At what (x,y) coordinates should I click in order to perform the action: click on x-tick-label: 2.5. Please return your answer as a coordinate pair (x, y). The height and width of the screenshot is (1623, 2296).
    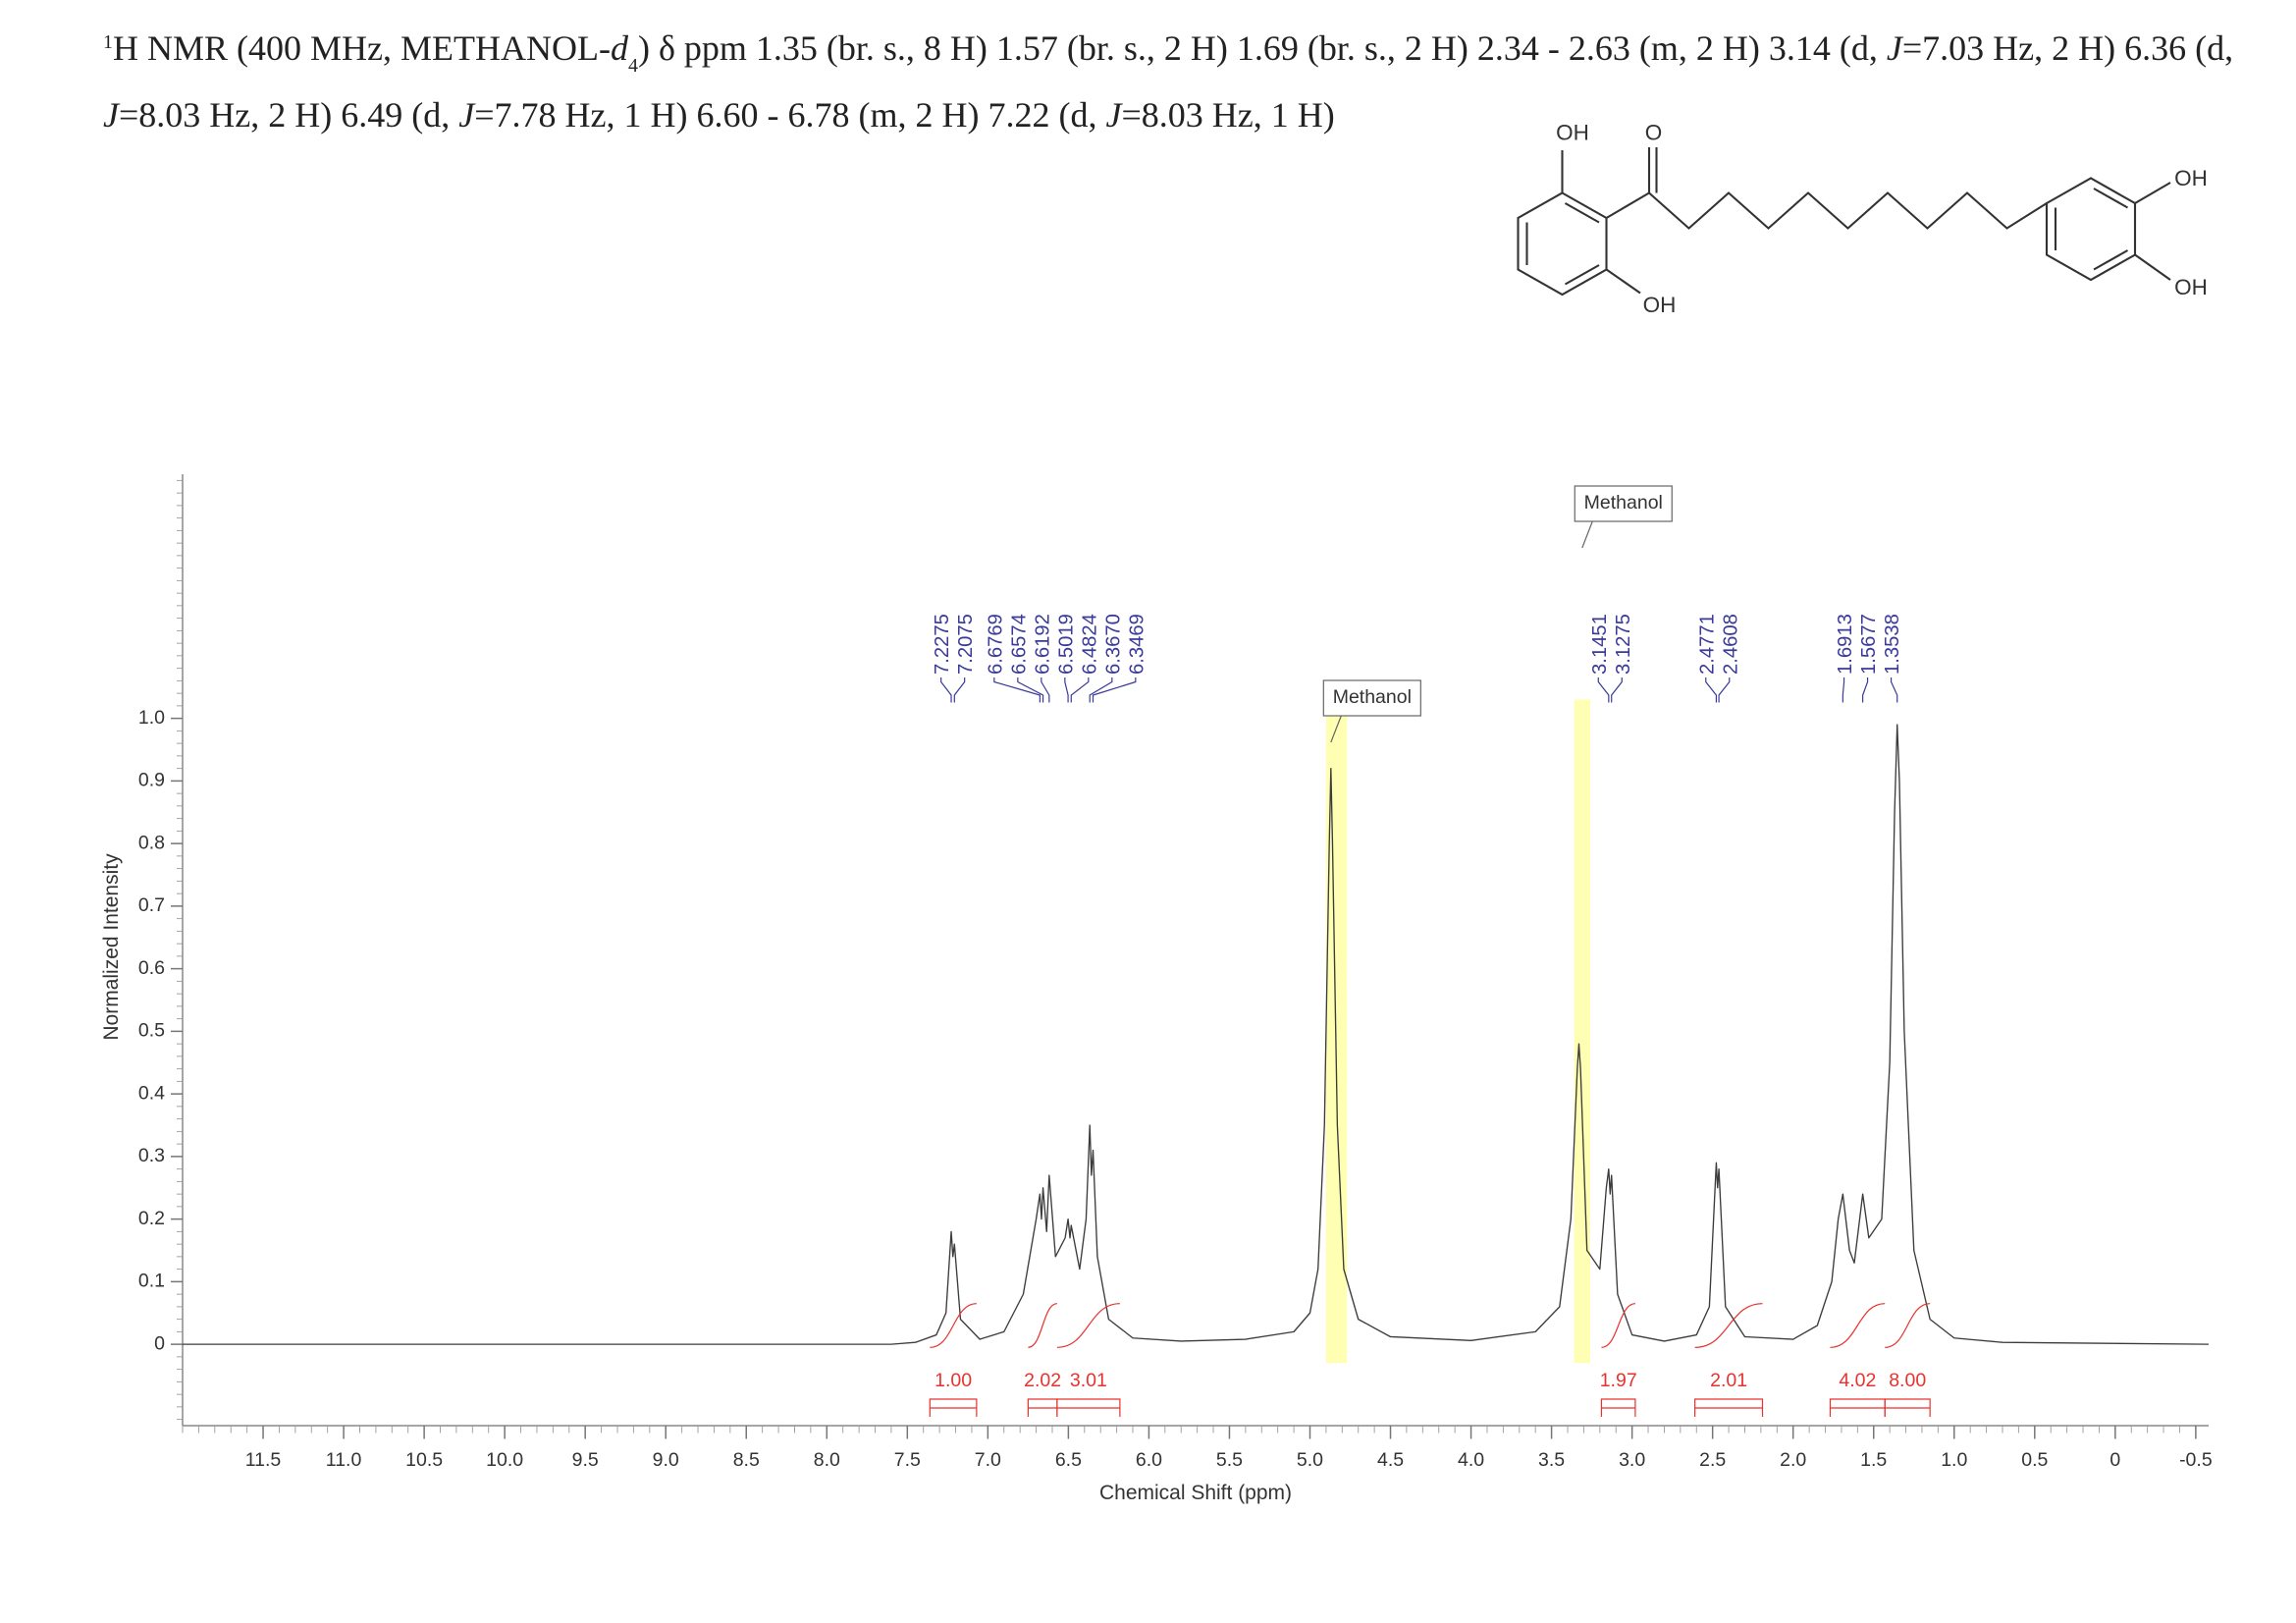
    Looking at the image, I should click on (1712, 1460).